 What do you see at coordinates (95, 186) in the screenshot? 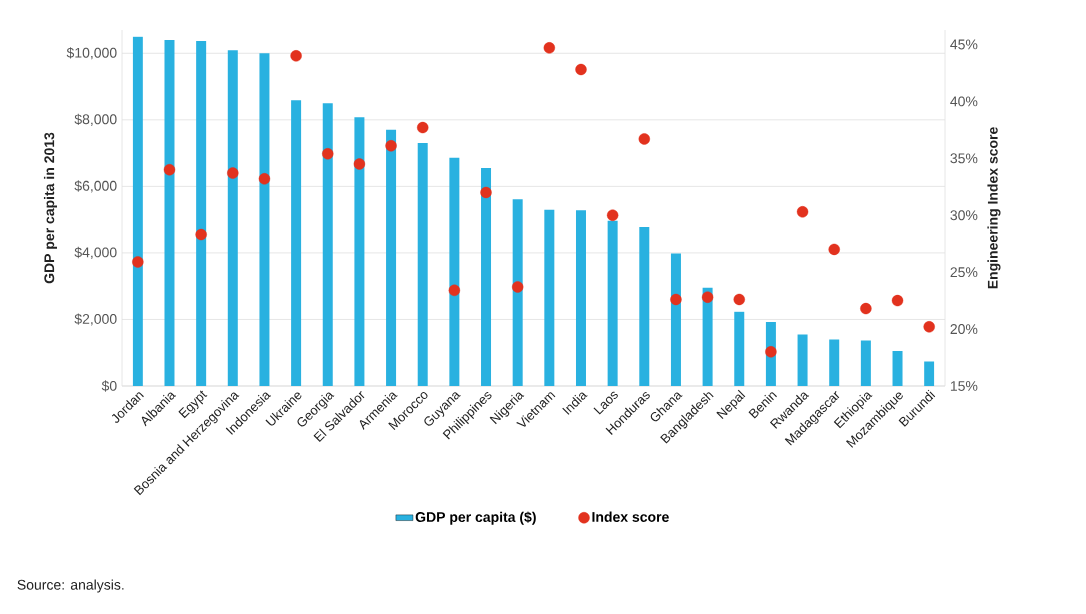
I see `y-tick-label: $6,000` at bounding box center [95, 186].